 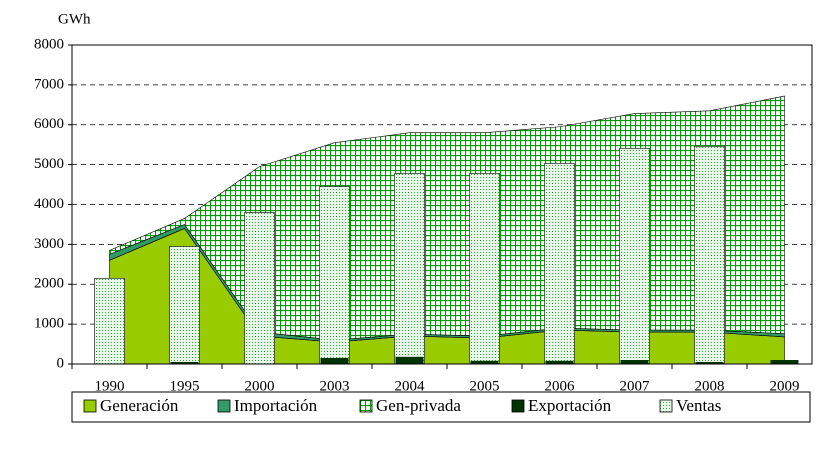 I want to click on y-tick-label: 8000, so click(x=49, y=44).